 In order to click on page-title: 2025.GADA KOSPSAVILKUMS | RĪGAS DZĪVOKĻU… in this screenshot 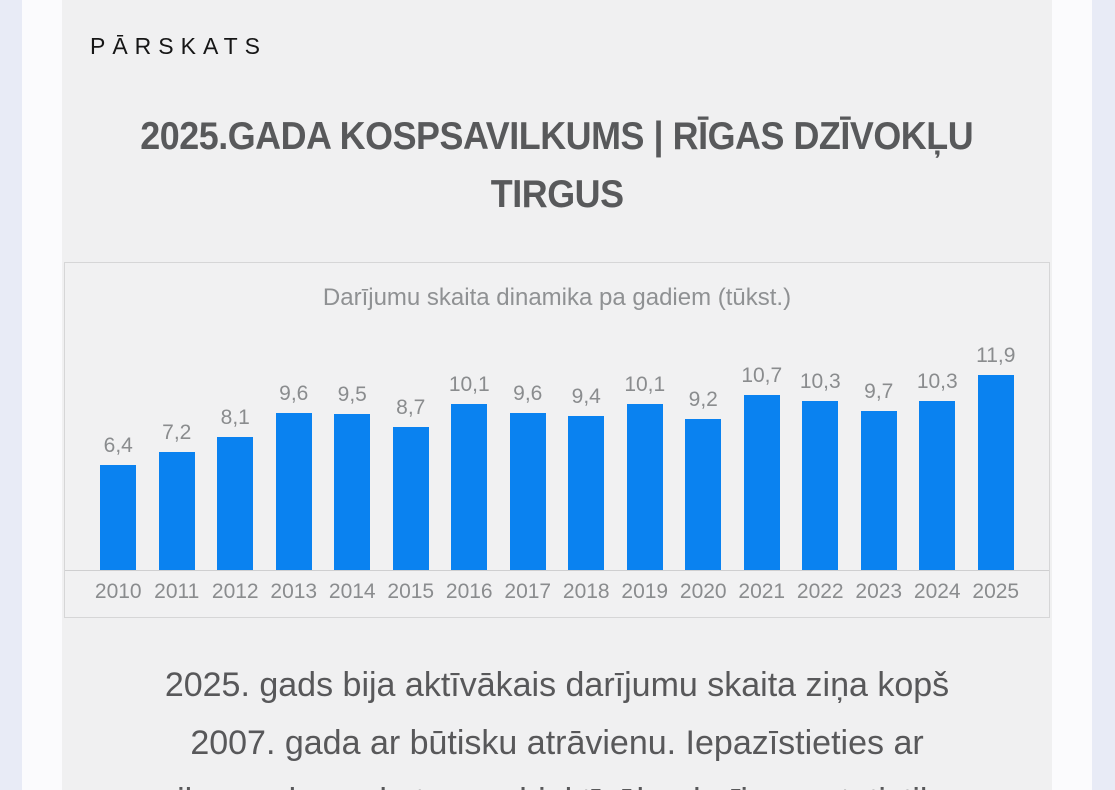, I will do `click(557, 166)`.